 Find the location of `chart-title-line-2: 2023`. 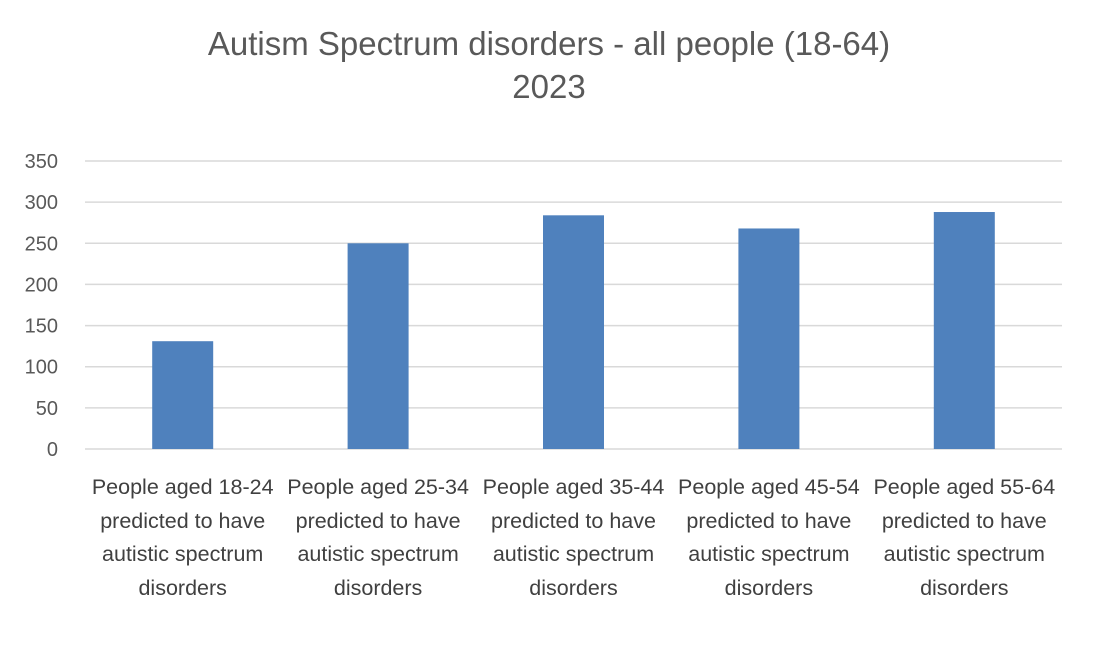

chart-title-line-2: 2023 is located at coordinates (549, 86).